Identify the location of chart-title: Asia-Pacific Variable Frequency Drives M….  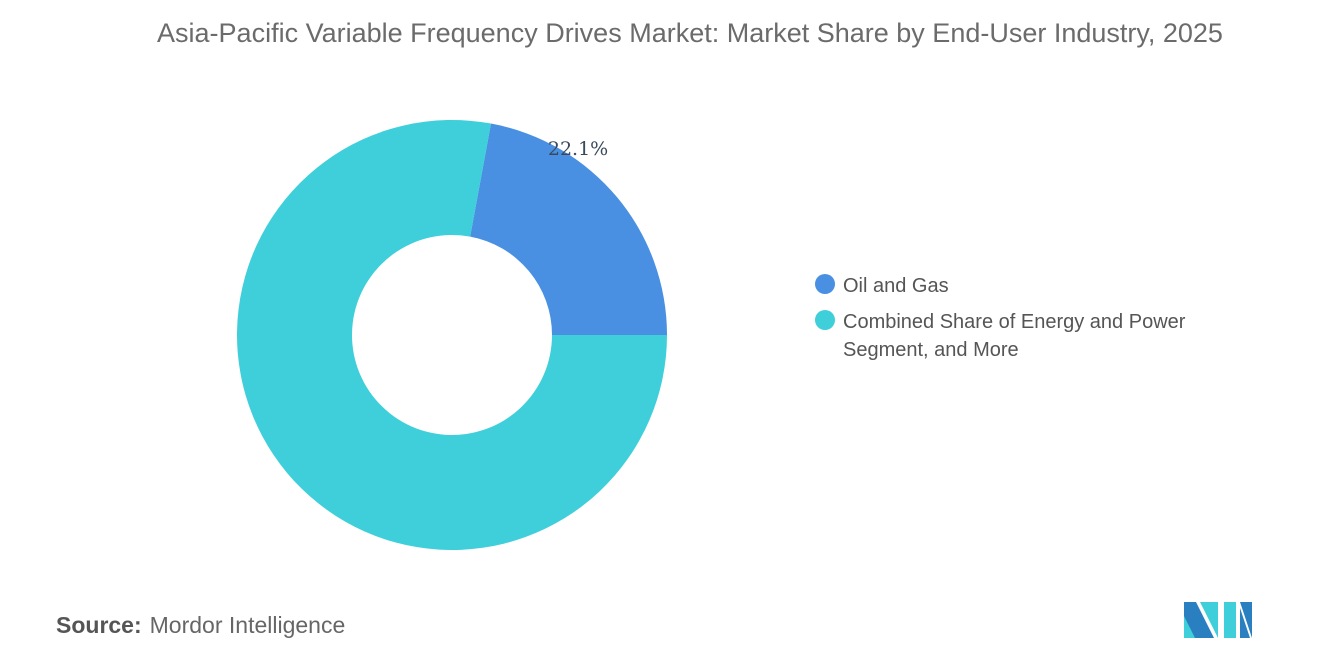
(690, 33).